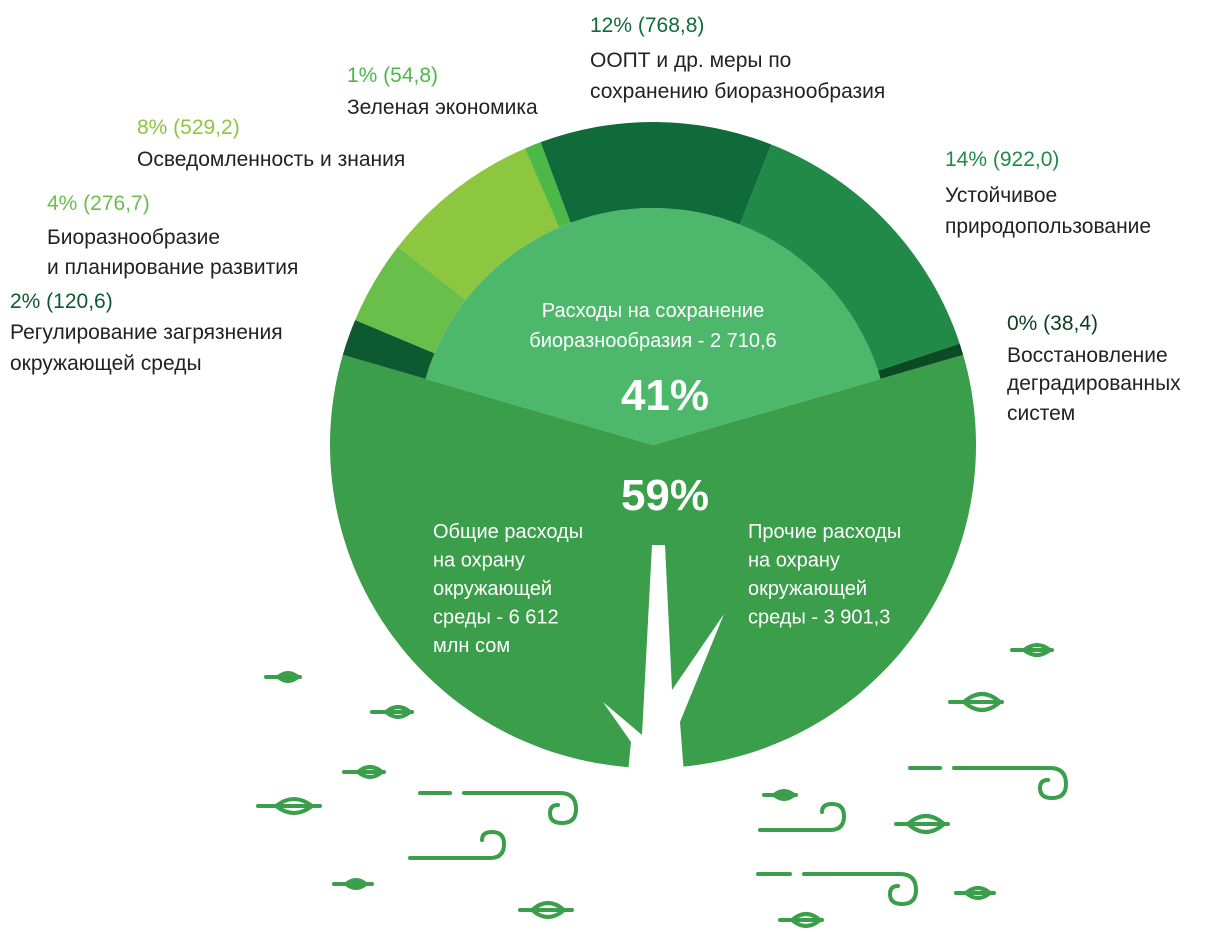 The image size is (1219, 932). I want to click on total-label: окружающей, so click(492, 589).